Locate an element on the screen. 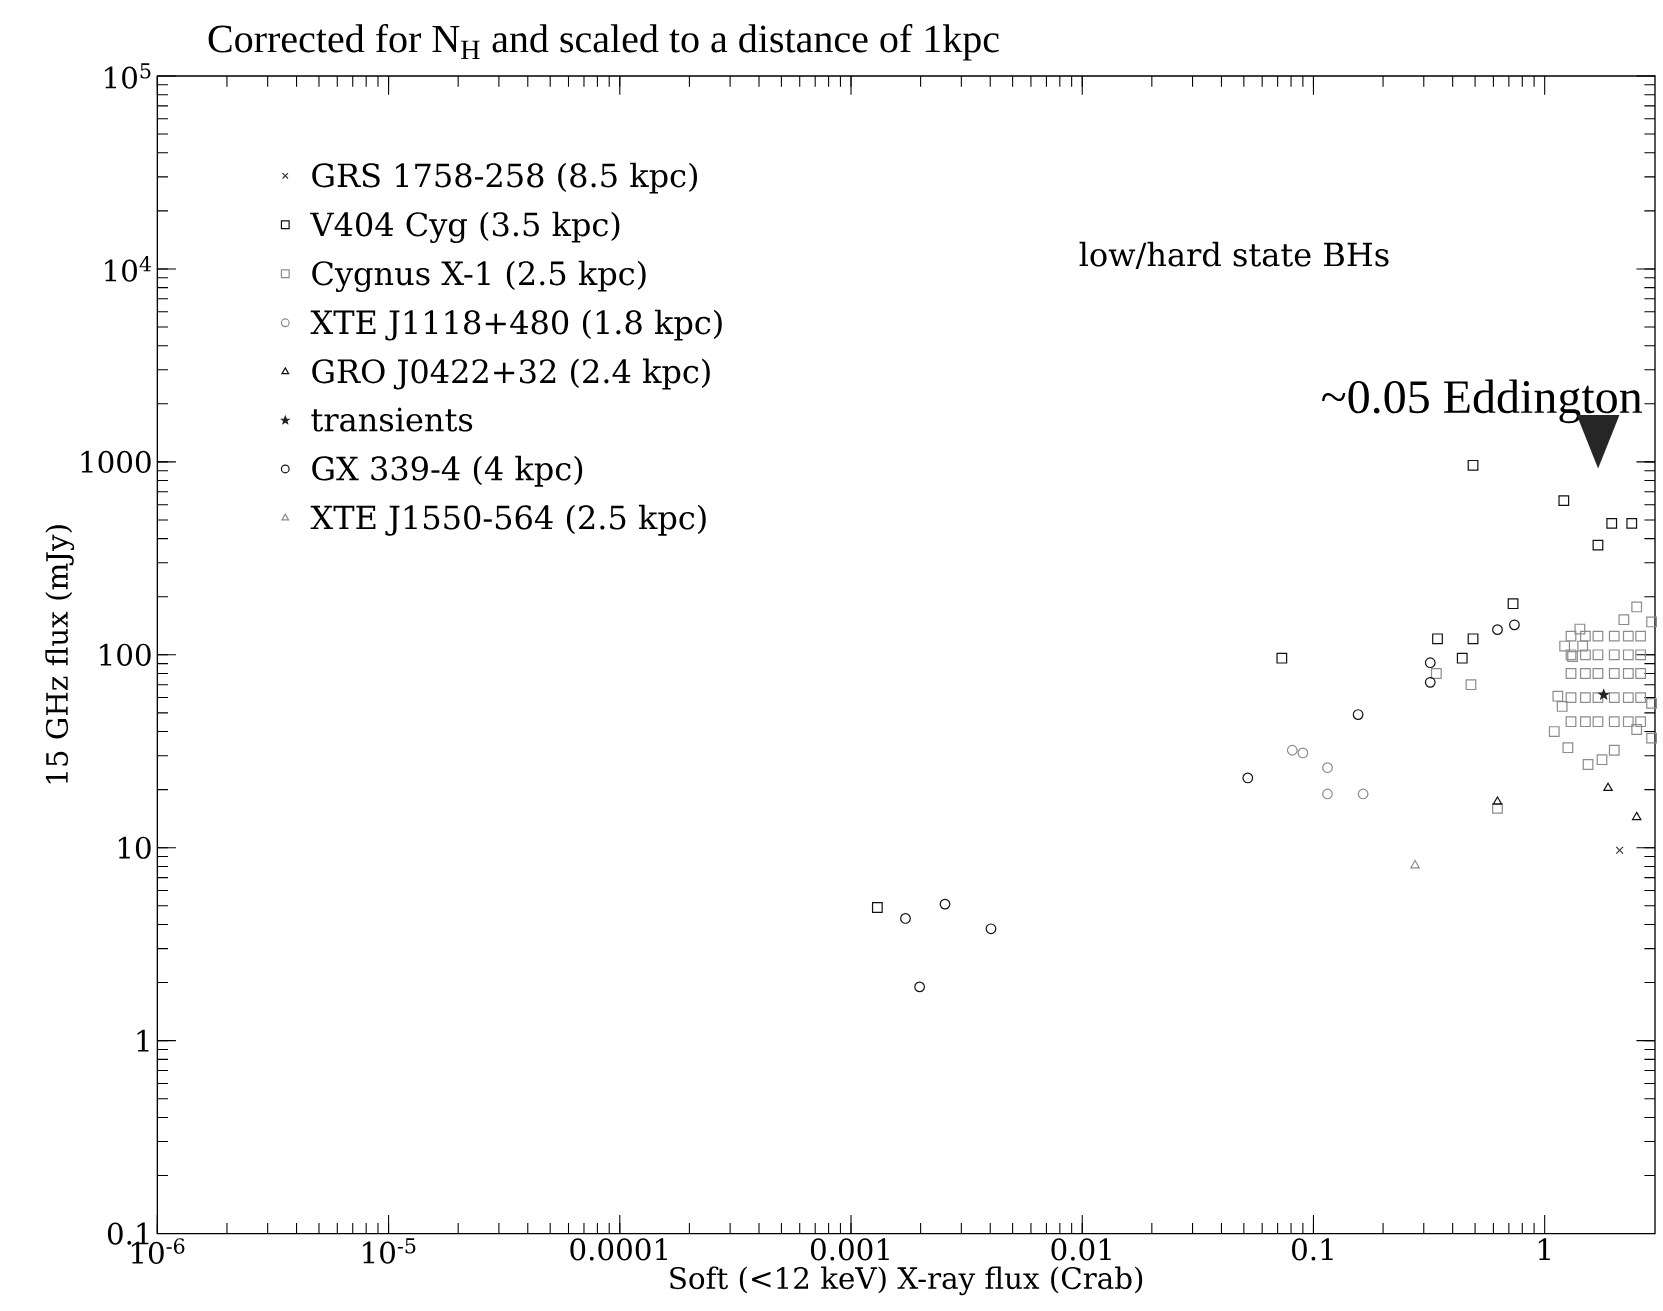 This screenshot has width=1663, height=1311. y-tick-label: 10 is located at coordinates (134, 847).